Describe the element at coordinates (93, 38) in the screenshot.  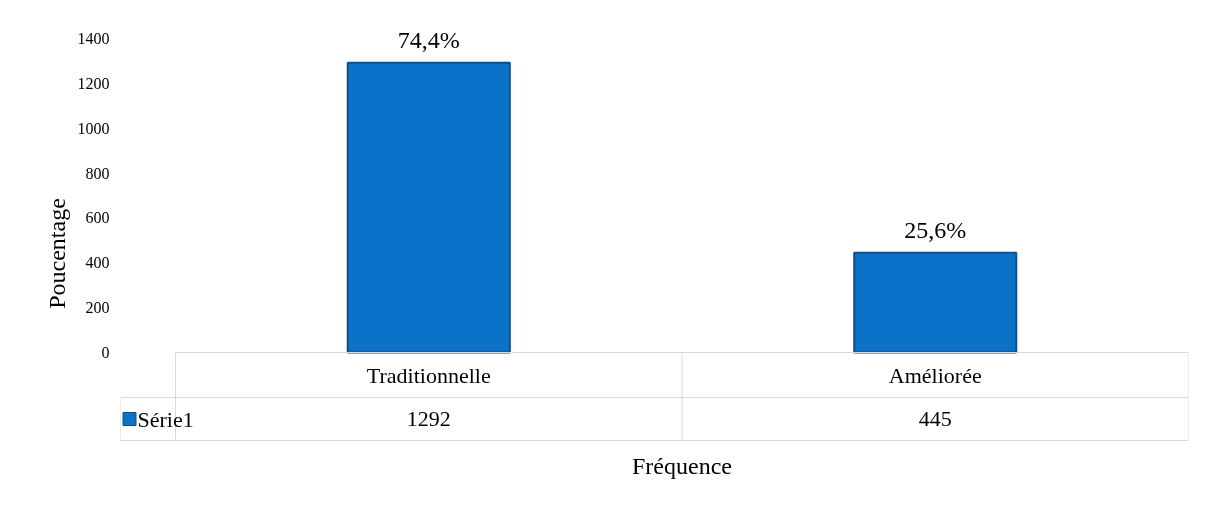
I see `y-tick-label: 1400` at that location.